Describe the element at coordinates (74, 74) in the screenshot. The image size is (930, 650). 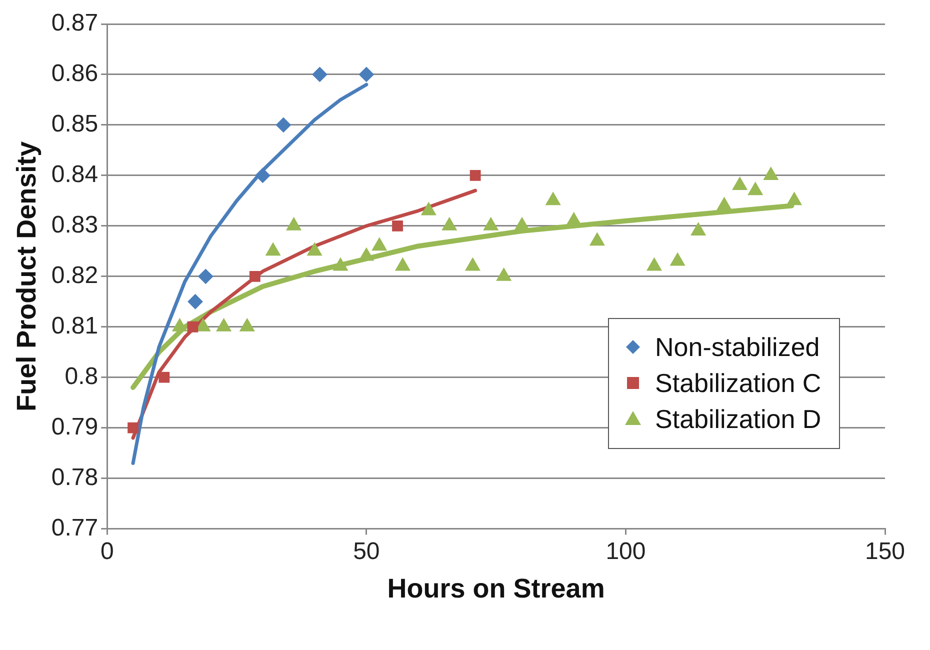
I see `y-tick-label: 0.86` at that location.